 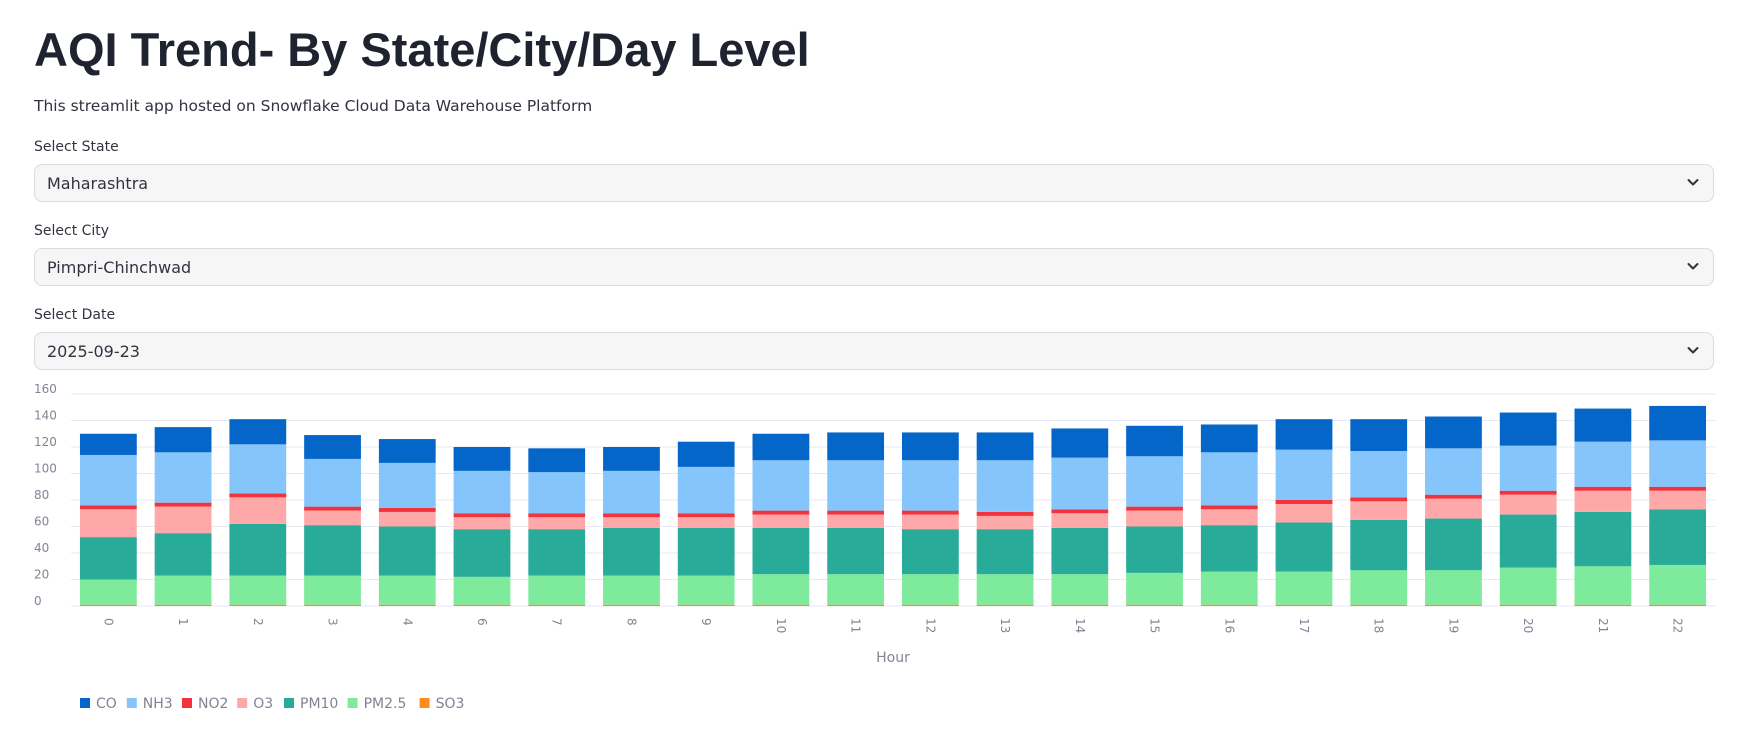 I want to click on city-select: Pimpri-Chinchwad, so click(x=874, y=267).